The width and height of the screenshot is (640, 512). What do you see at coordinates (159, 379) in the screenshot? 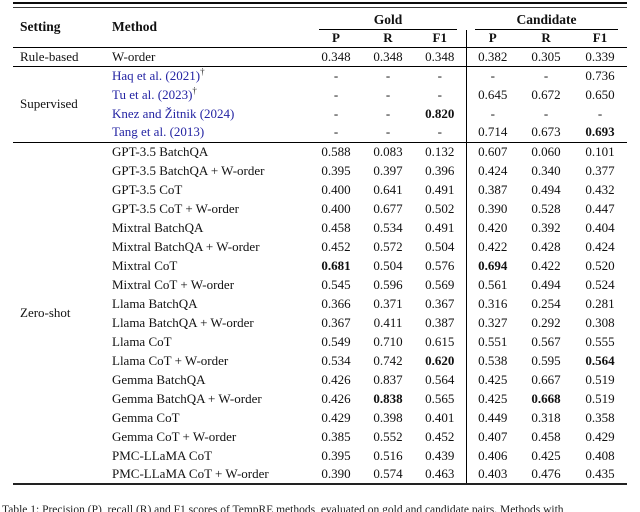
I see `method-cell: Gemma BatchQA` at bounding box center [159, 379].